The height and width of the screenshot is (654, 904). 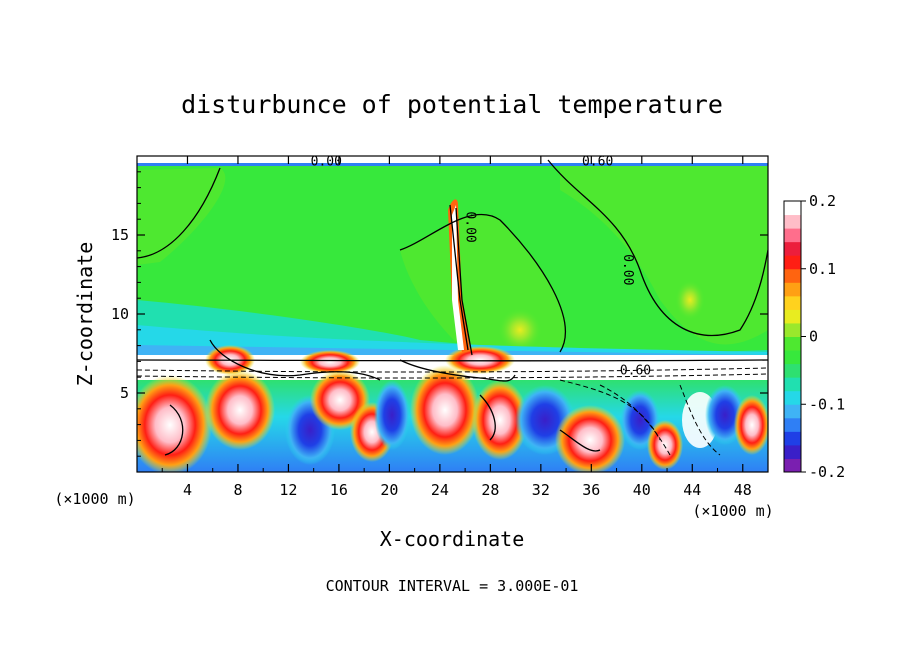 What do you see at coordinates (823, 336) in the screenshot?
I see `colorbar-ticks: 0.2 0.1 0 -0.1 -0.2` at bounding box center [823, 336].